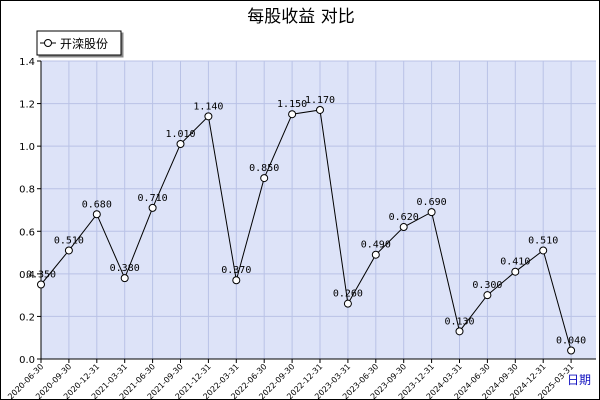  I want to click on legend: 开滦股份, so click(79, 43).